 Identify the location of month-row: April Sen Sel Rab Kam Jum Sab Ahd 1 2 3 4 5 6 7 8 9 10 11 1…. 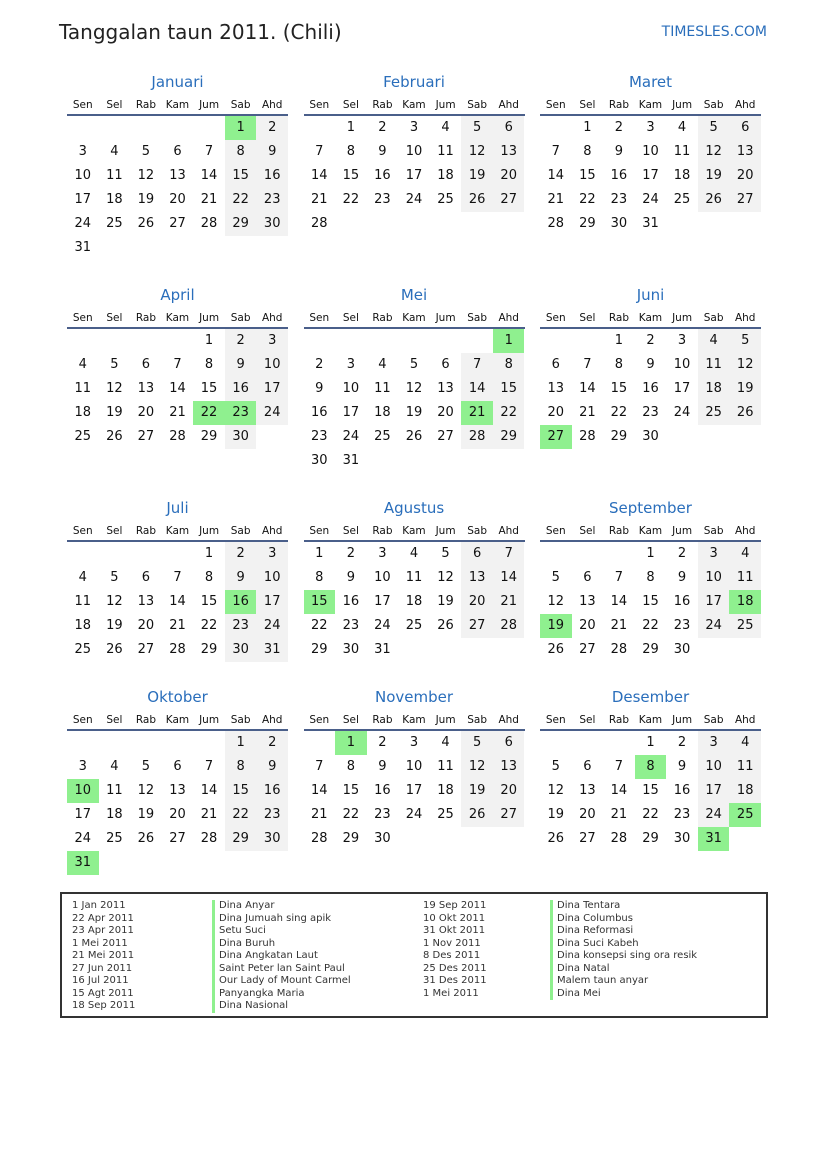
(414, 378).